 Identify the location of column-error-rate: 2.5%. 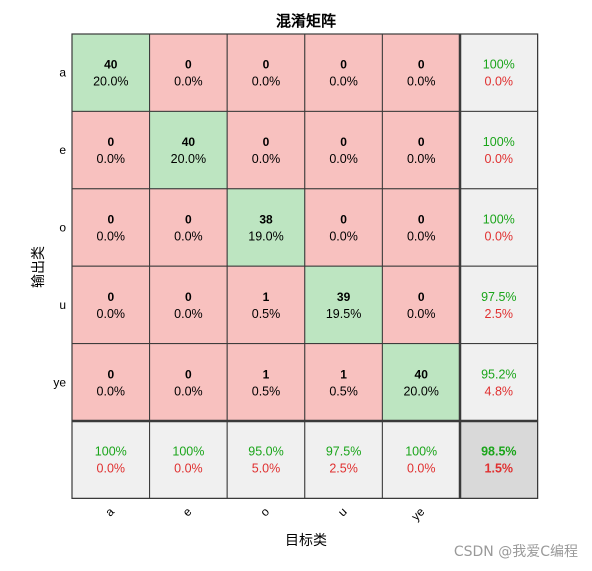
(343, 469).